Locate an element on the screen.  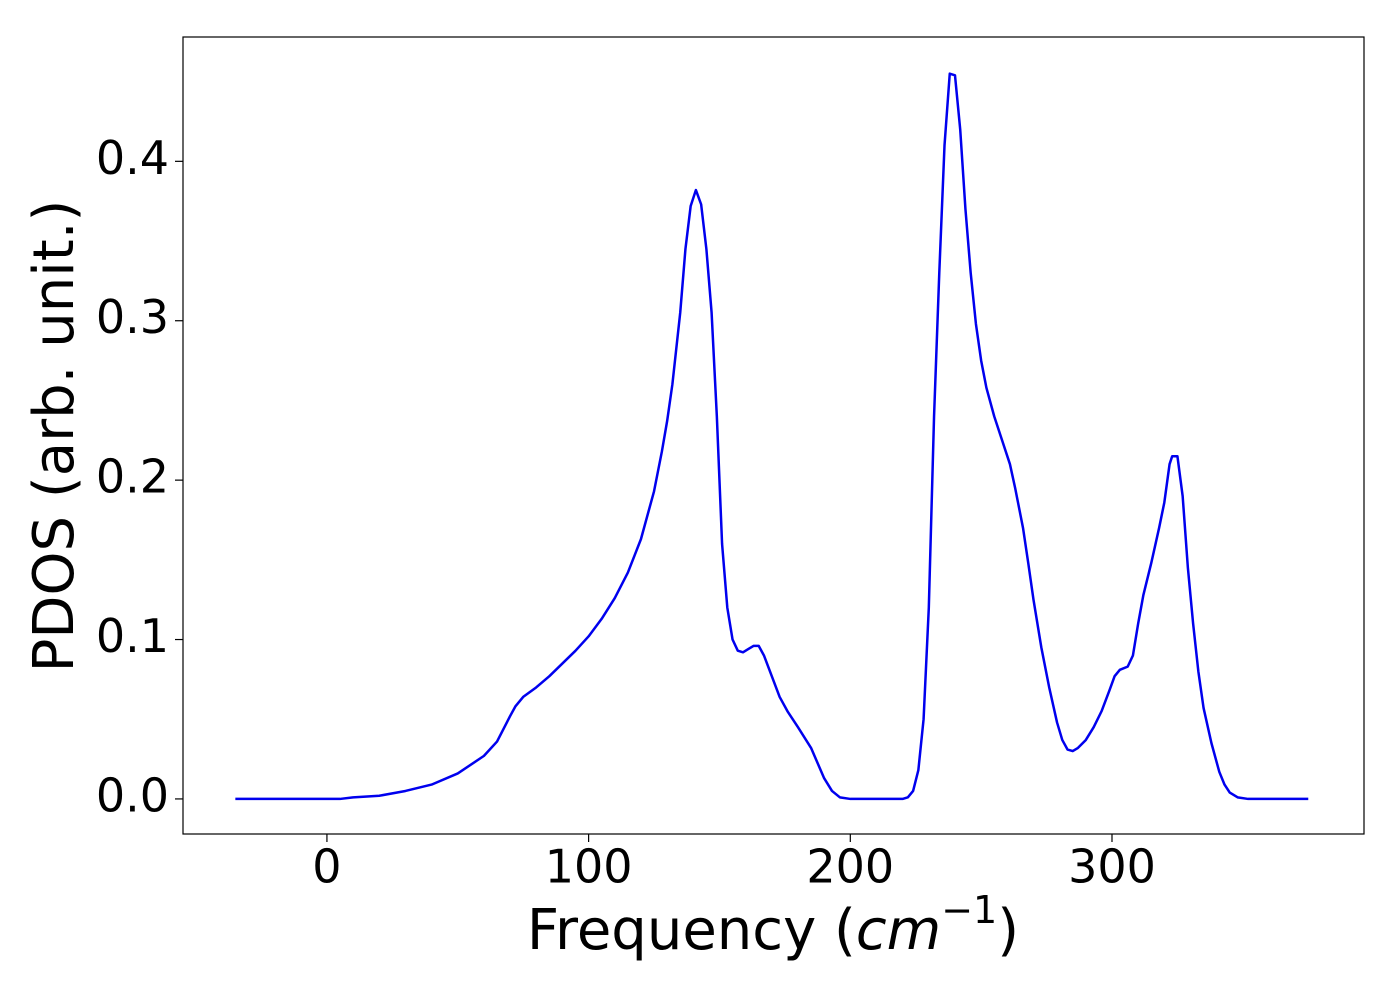
x-tick-label: 0 is located at coordinates (326, 867).